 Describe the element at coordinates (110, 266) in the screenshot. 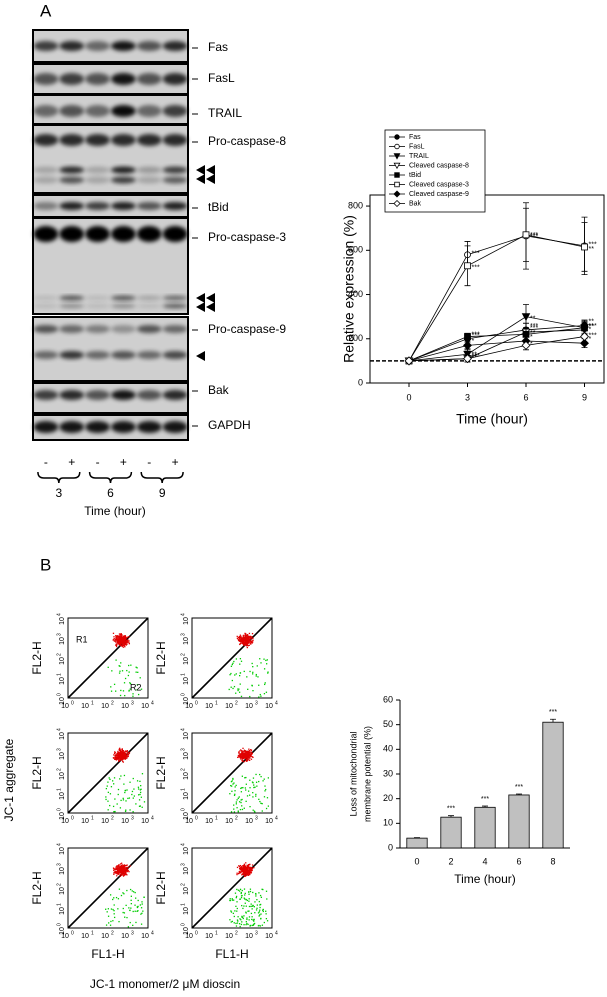

I see `blot-border` at that location.